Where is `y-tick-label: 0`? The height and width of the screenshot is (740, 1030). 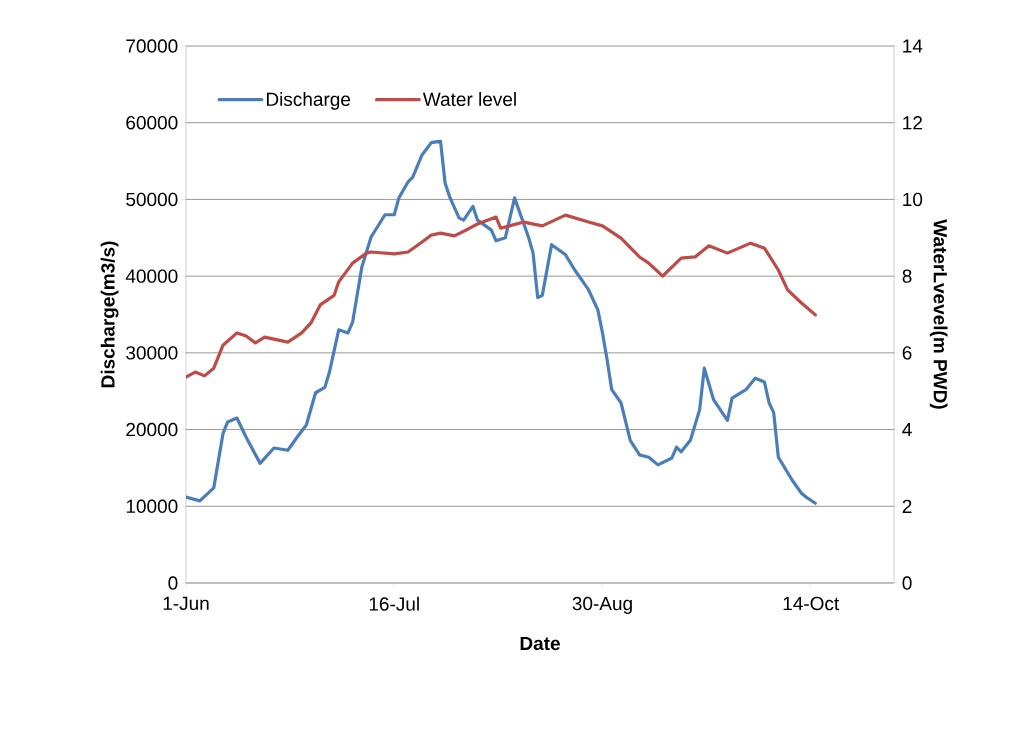
y-tick-label: 0 is located at coordinates (173, 583).